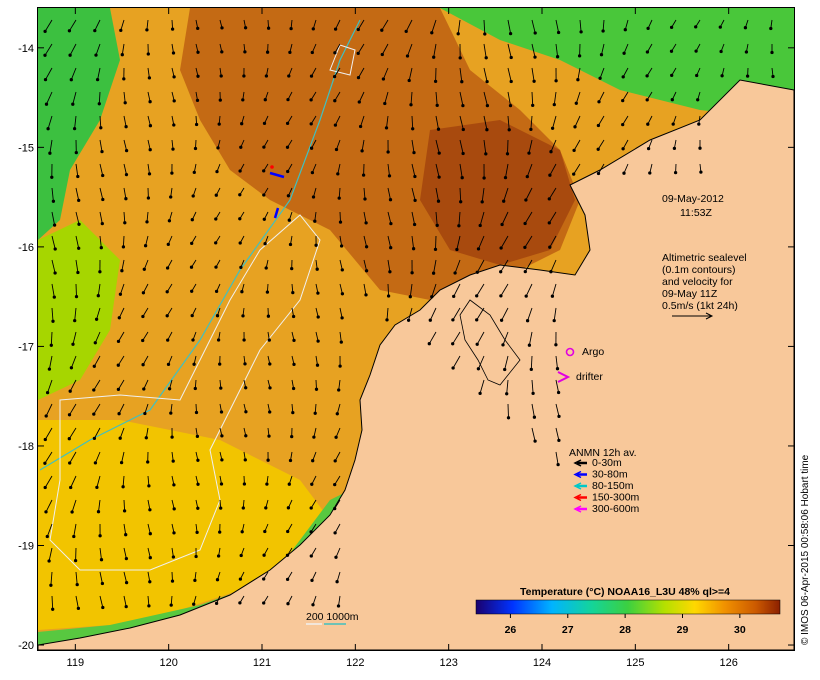 This screenshot has width=820, height=680. I want to click on anmn-legend-label: 80-150m, so click(613, 486).